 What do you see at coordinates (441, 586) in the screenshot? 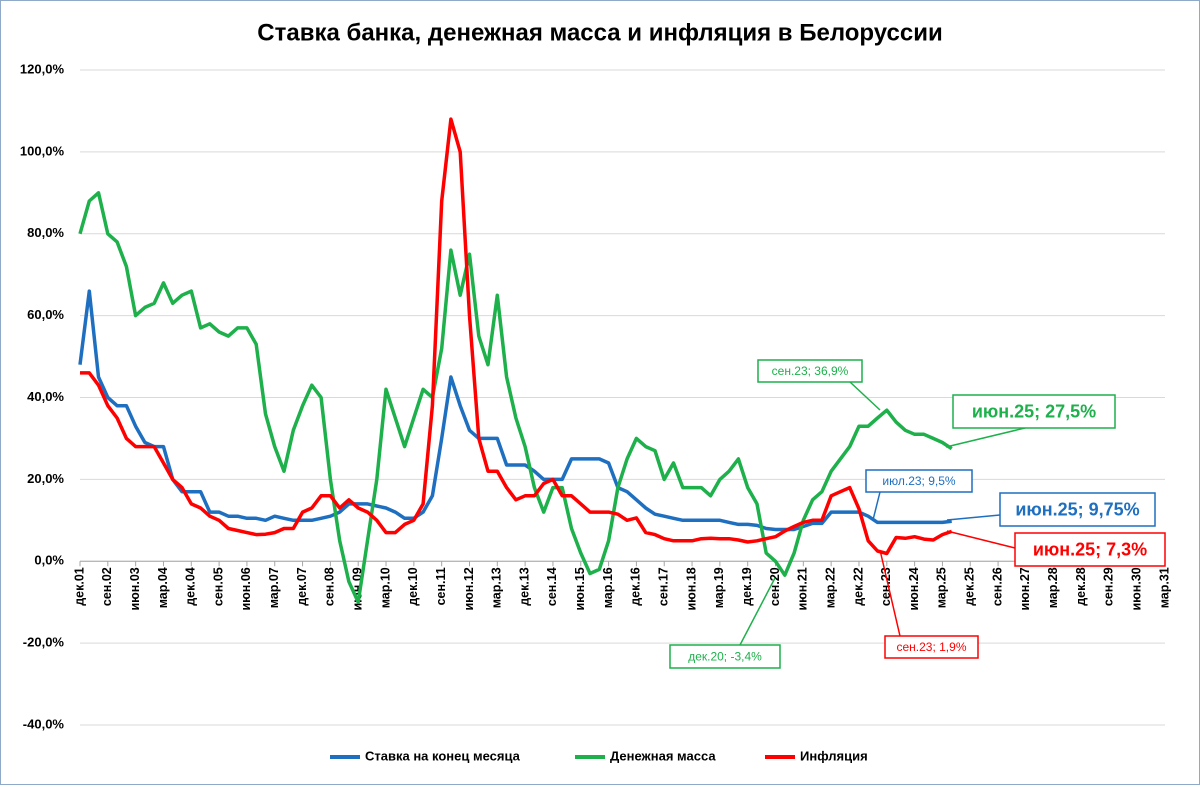
I see `x-tick-label: сен.11` at bounding box center [441, 586].